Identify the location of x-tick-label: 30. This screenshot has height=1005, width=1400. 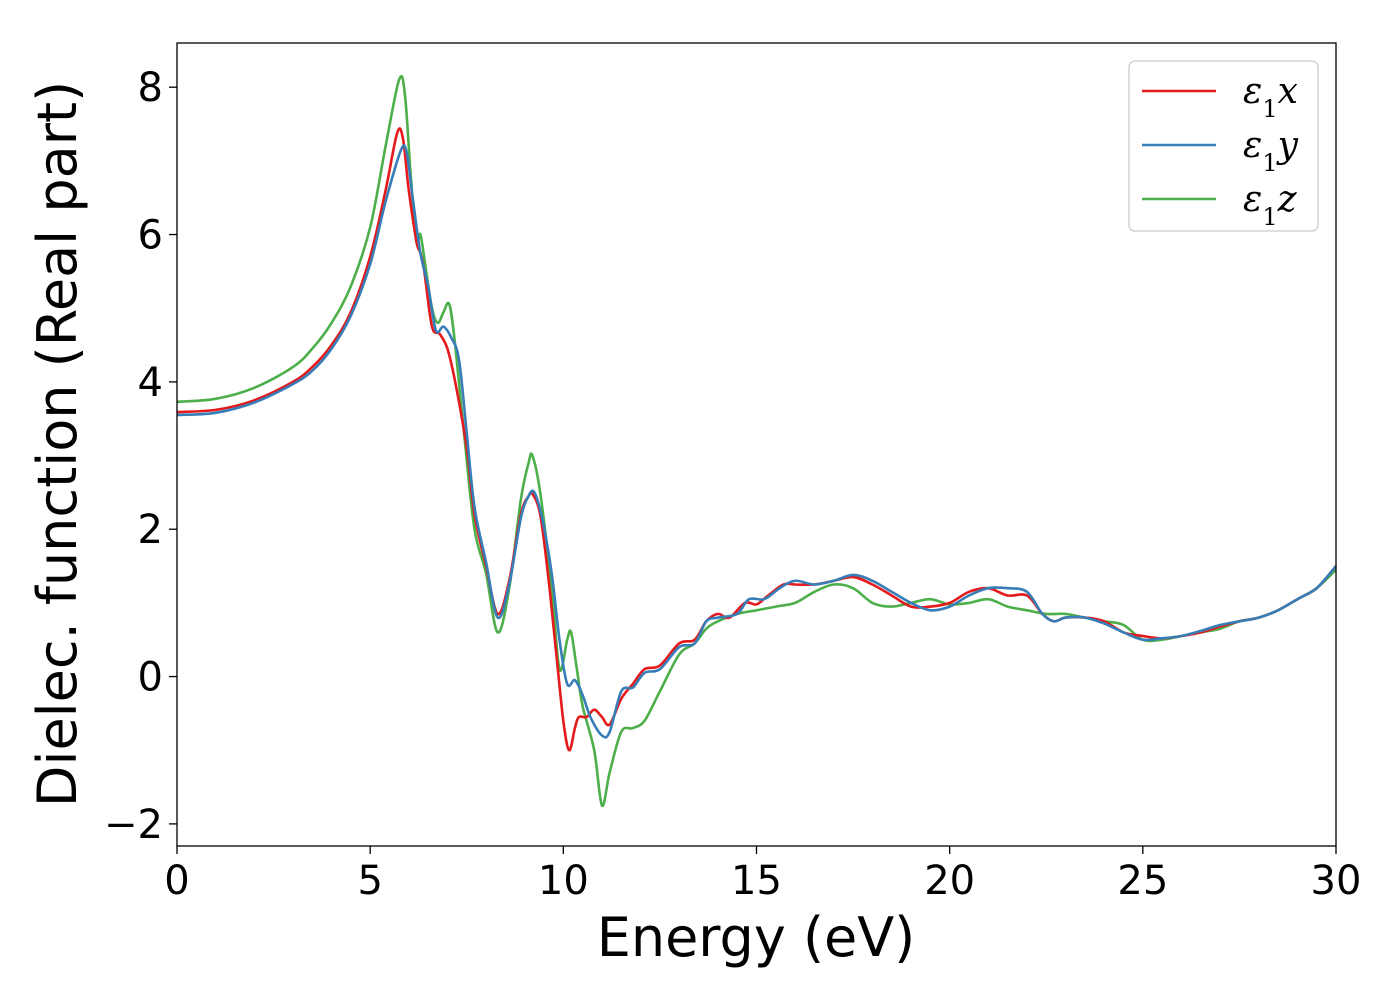
(1336, 881).